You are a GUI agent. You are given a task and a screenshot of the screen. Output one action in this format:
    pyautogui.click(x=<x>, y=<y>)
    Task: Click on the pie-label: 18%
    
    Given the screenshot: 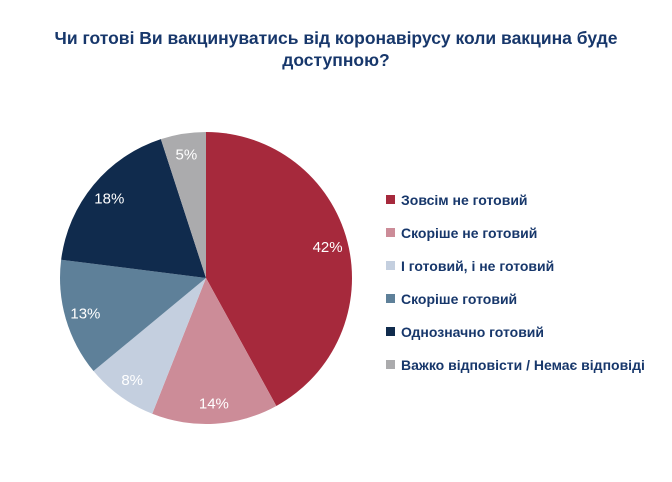 What is the action you would take?
    pyautogui.click(x=109, y=198)
    